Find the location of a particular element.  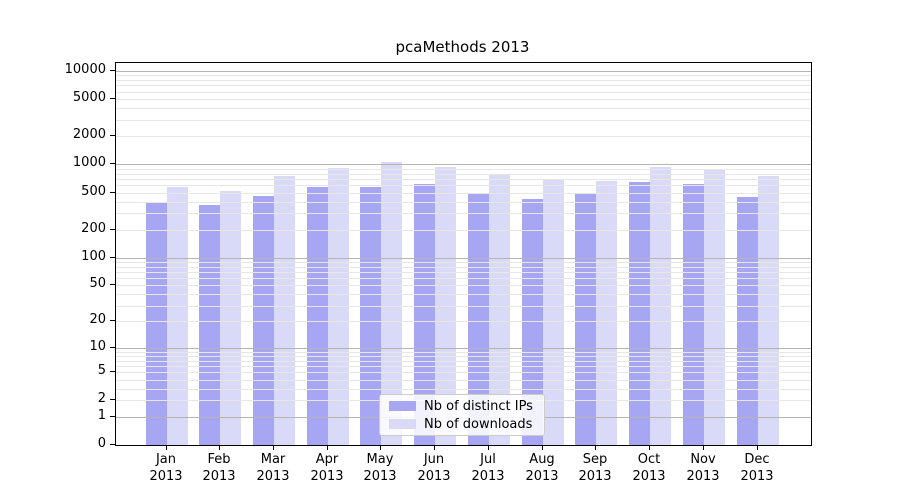

legend: Nb of distinct IPs Nb of downloads is located at coordinates (462, 415).